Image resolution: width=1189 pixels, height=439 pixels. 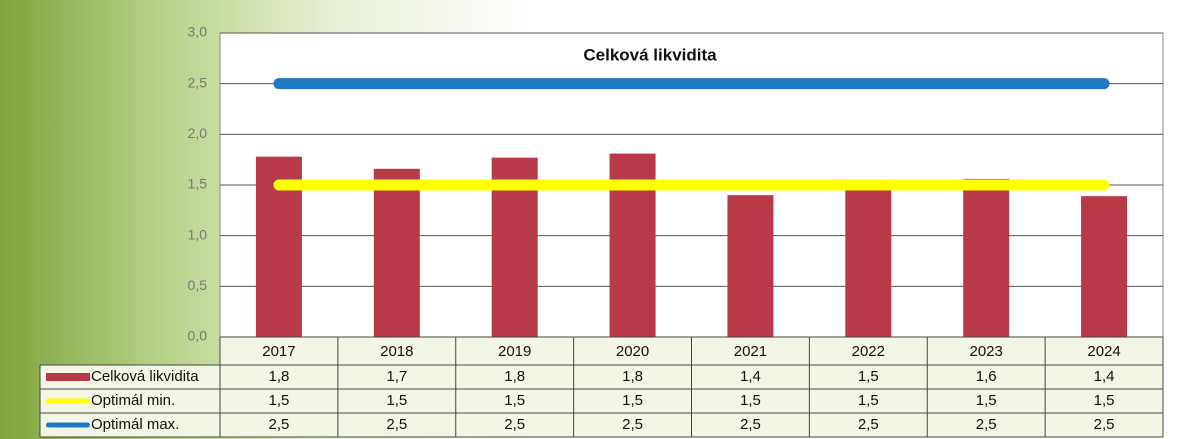 What do you see at coordinates (514, 351) in the screenshot?
I see `x-tick-label: 2019` at bounding box center [514, 351].